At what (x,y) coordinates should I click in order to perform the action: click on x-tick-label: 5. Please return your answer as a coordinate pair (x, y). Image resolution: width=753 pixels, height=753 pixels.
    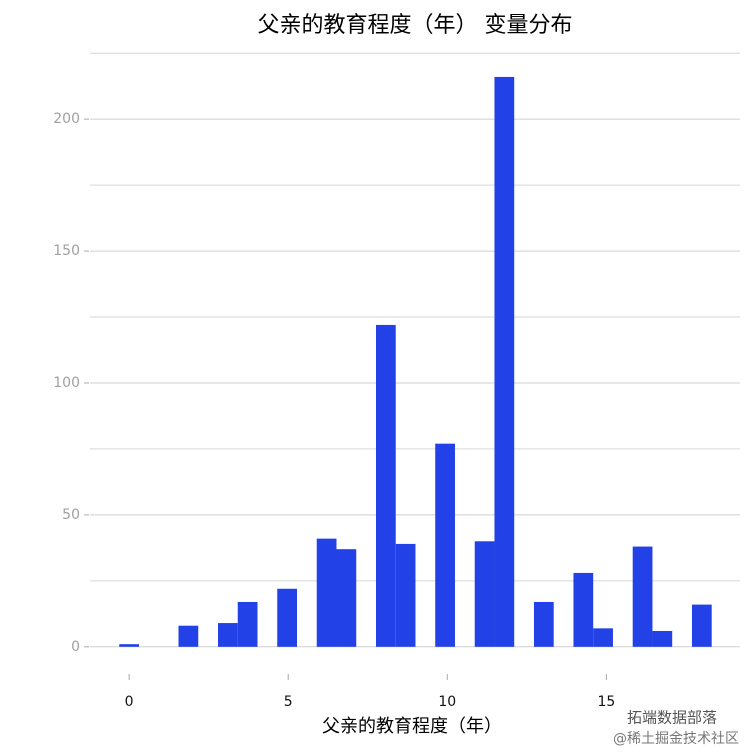
    Looking at the image, I should click on (288, 702).